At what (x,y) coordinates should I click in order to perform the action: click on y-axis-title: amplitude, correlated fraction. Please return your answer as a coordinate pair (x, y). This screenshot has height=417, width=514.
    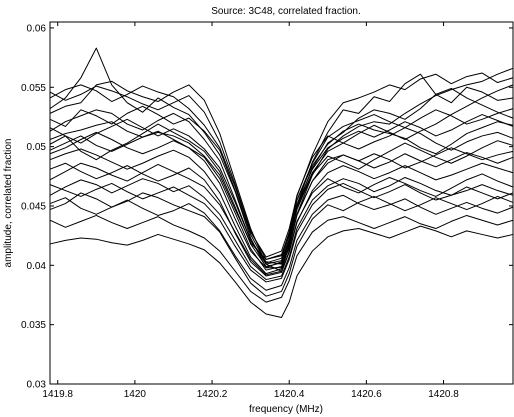
    Looking at the image, I should click on (8, 203).